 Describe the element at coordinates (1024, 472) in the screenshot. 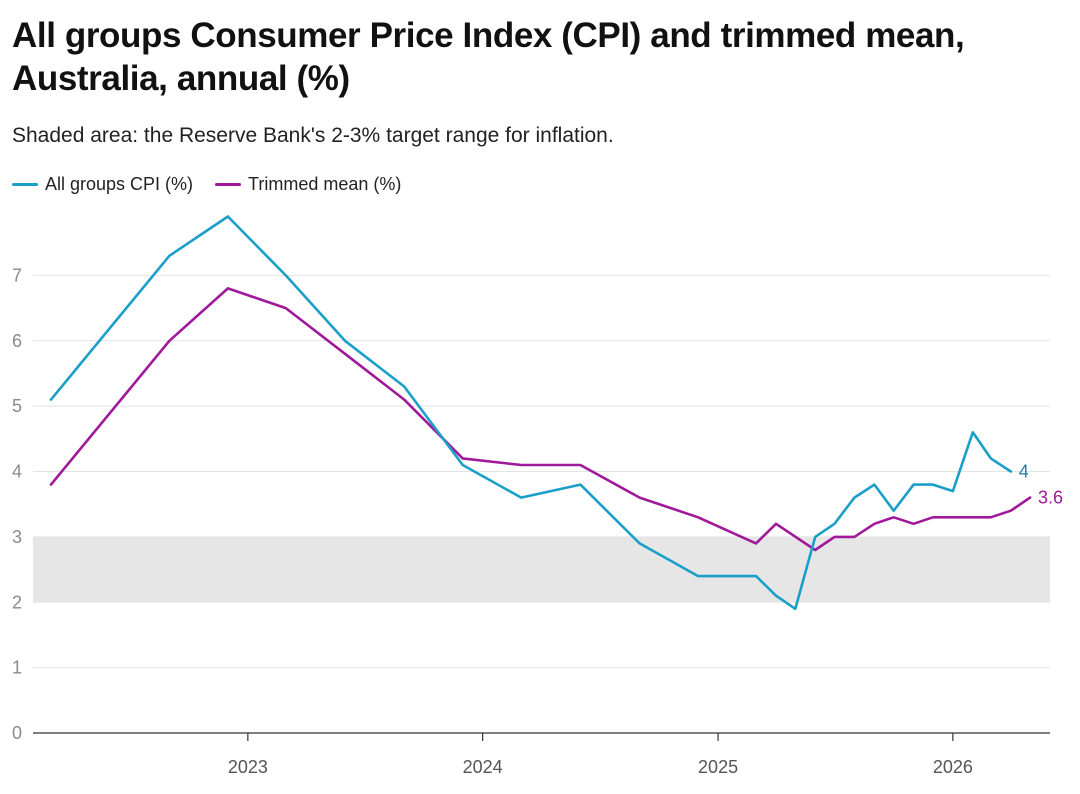

I see `cpi-end-label: 4` at that location.